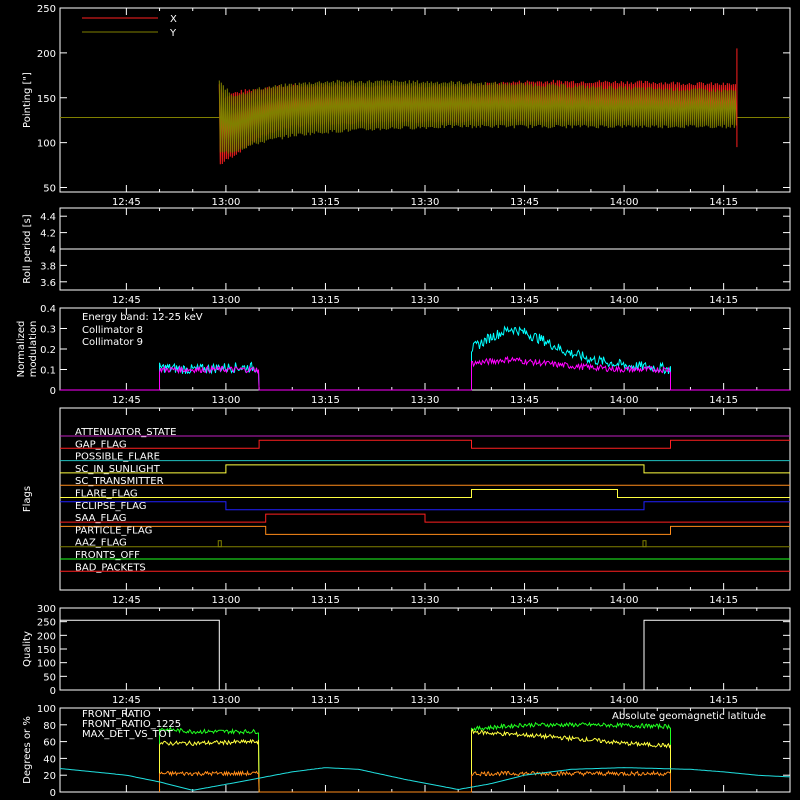 The height and width of the screenshot is (800, 800). What do you see at coordinates (49, 189) in the screenshot?
I see `pointing-ytick-label: 50` at bounding box center [49, 189].